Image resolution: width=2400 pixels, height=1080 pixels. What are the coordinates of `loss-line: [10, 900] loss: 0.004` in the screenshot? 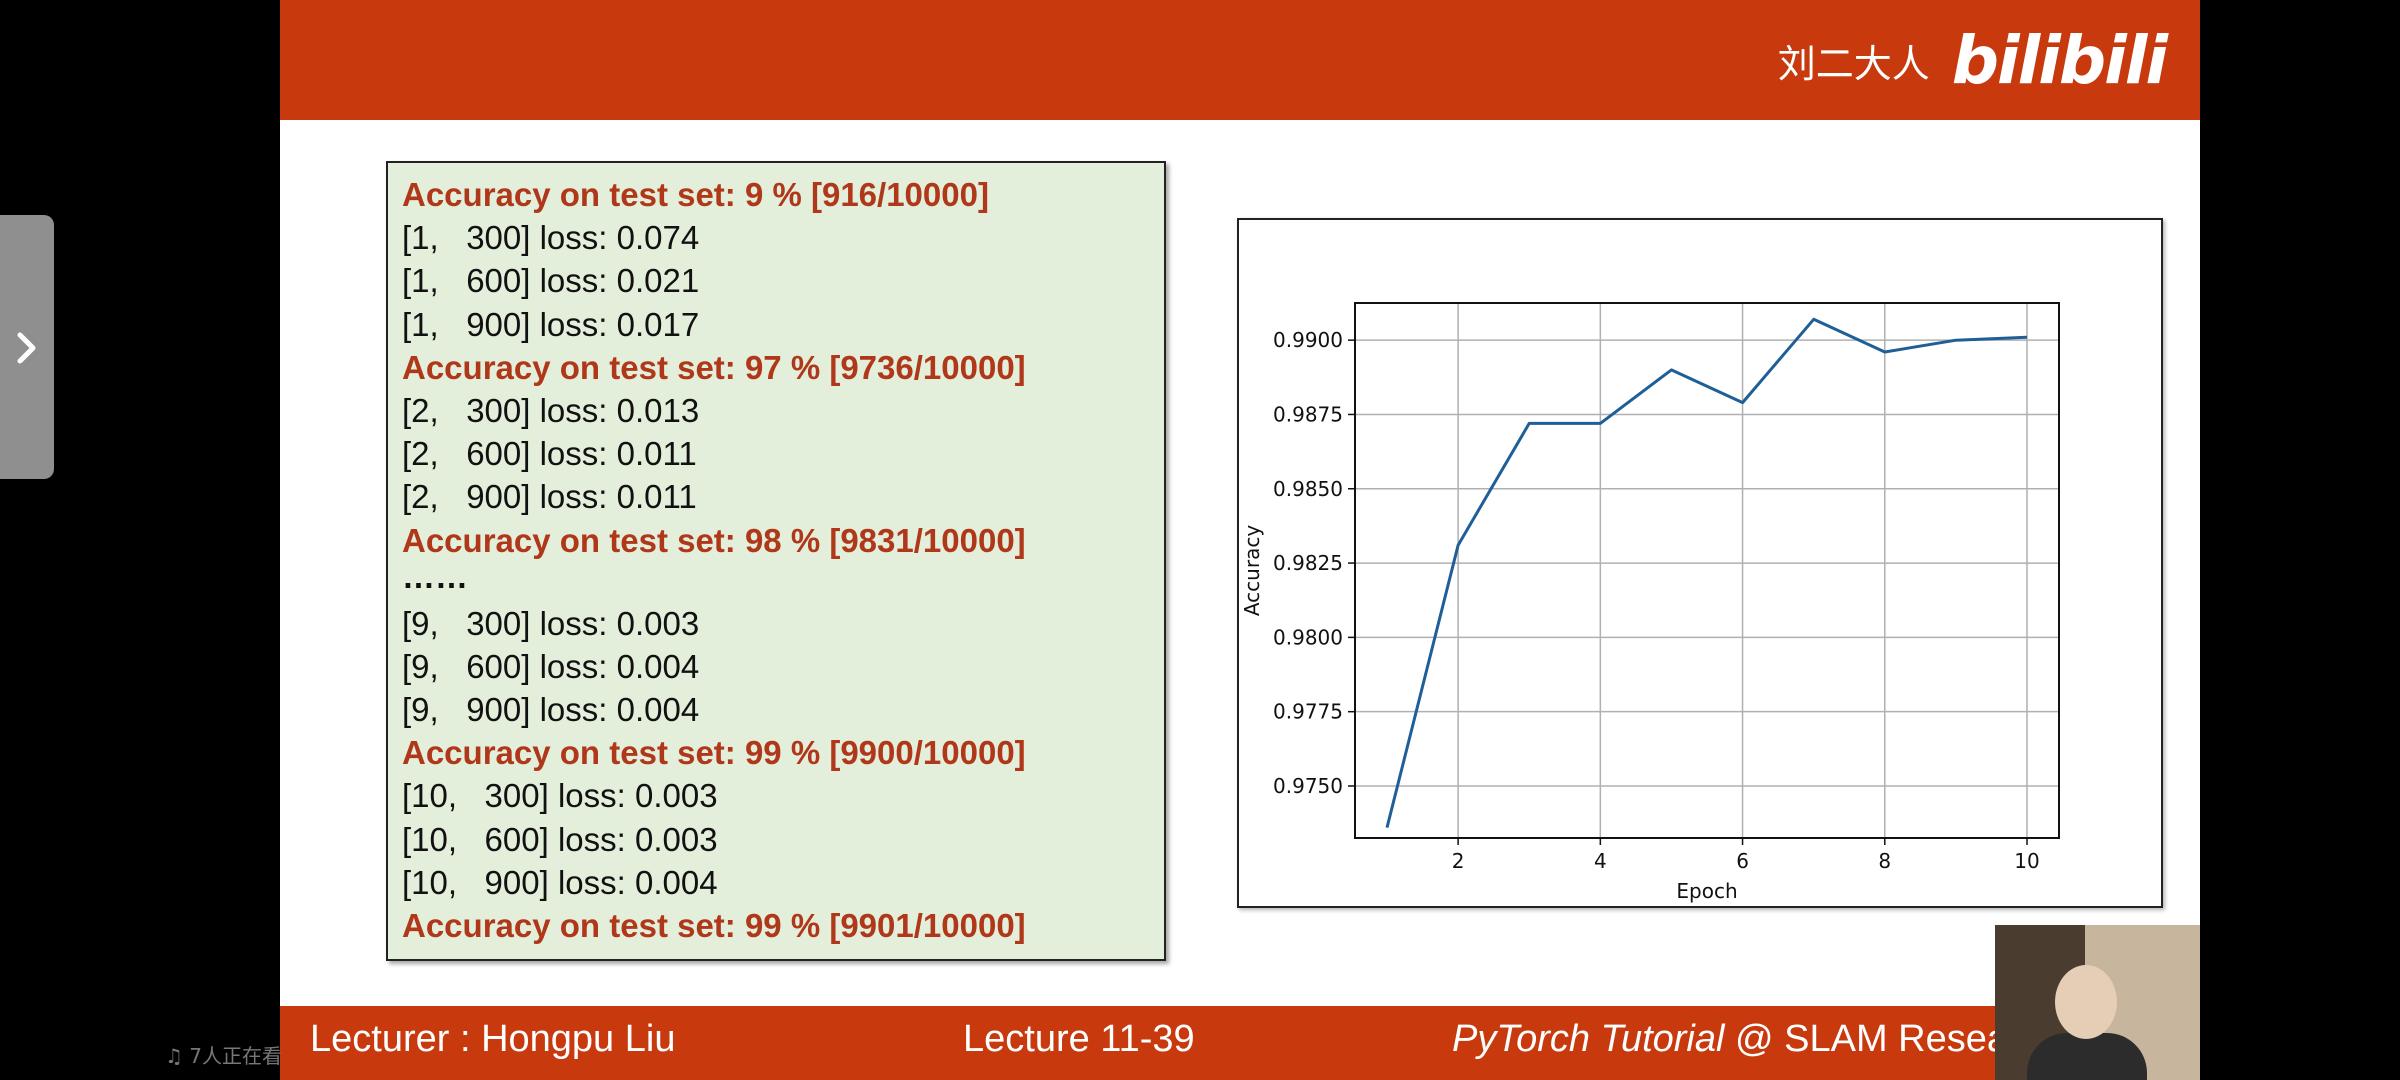 It's located at (560, 882).